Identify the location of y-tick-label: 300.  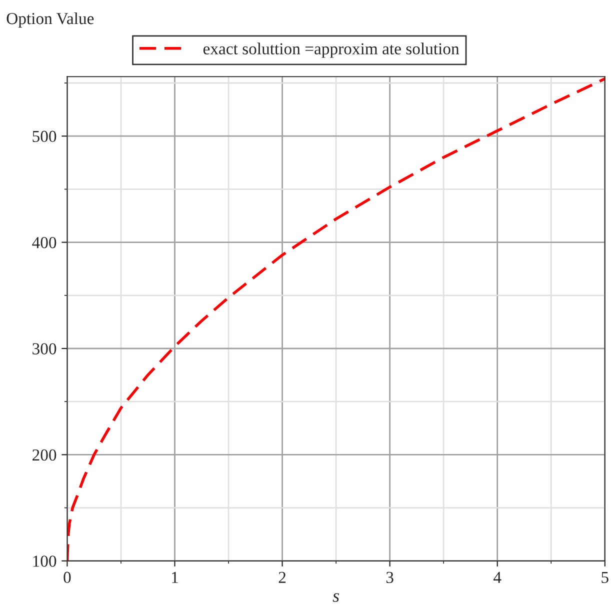
(44, 348).